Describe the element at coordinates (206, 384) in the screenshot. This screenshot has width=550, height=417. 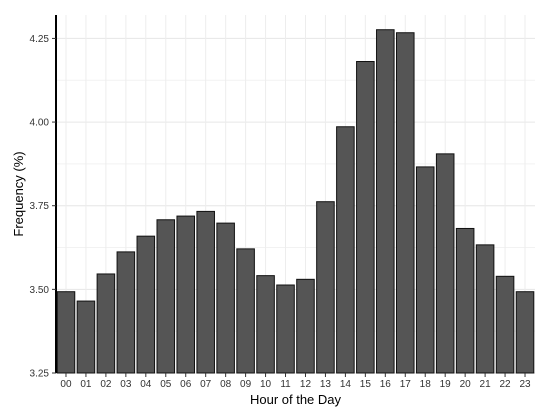
I see `x-tick-label: 07` at that location.